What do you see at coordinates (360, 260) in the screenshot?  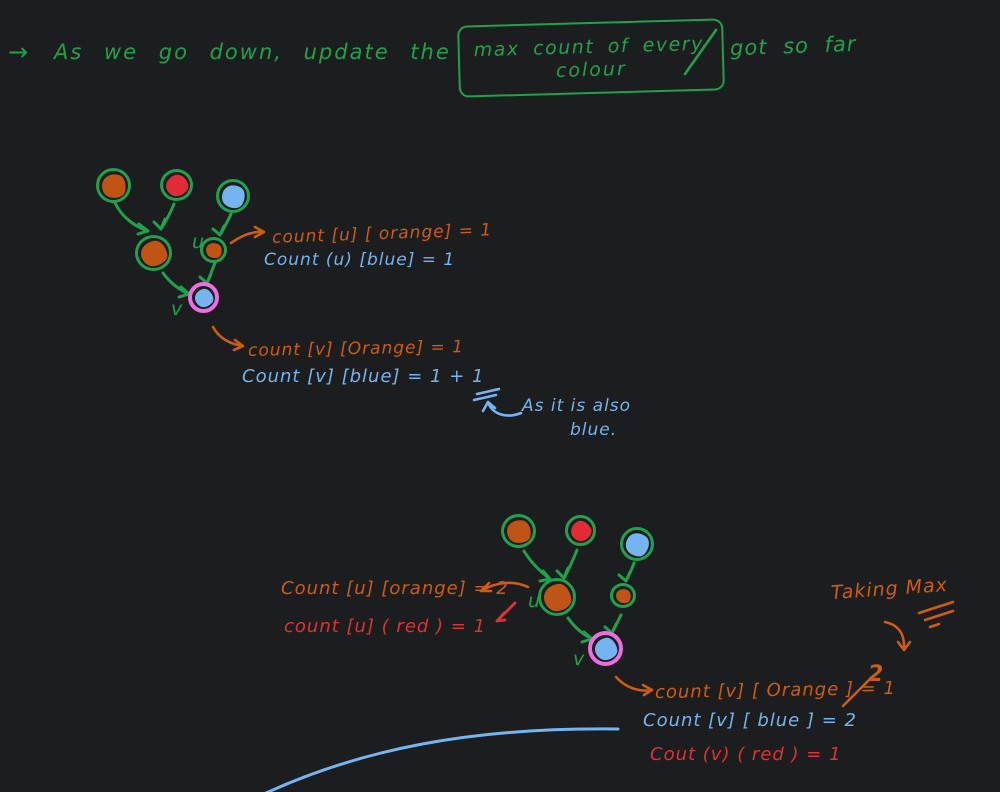 I see `count-u-blue-note: Count (u) [blue] = 1` at bounding box center [360, 260].